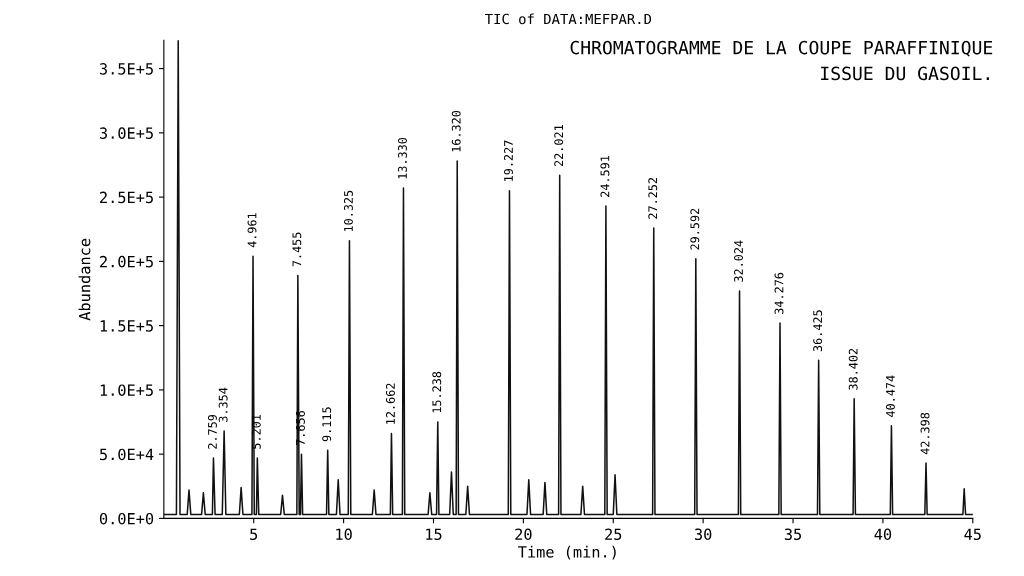  I want to click on annotation: 40.474, so click(890, 396).